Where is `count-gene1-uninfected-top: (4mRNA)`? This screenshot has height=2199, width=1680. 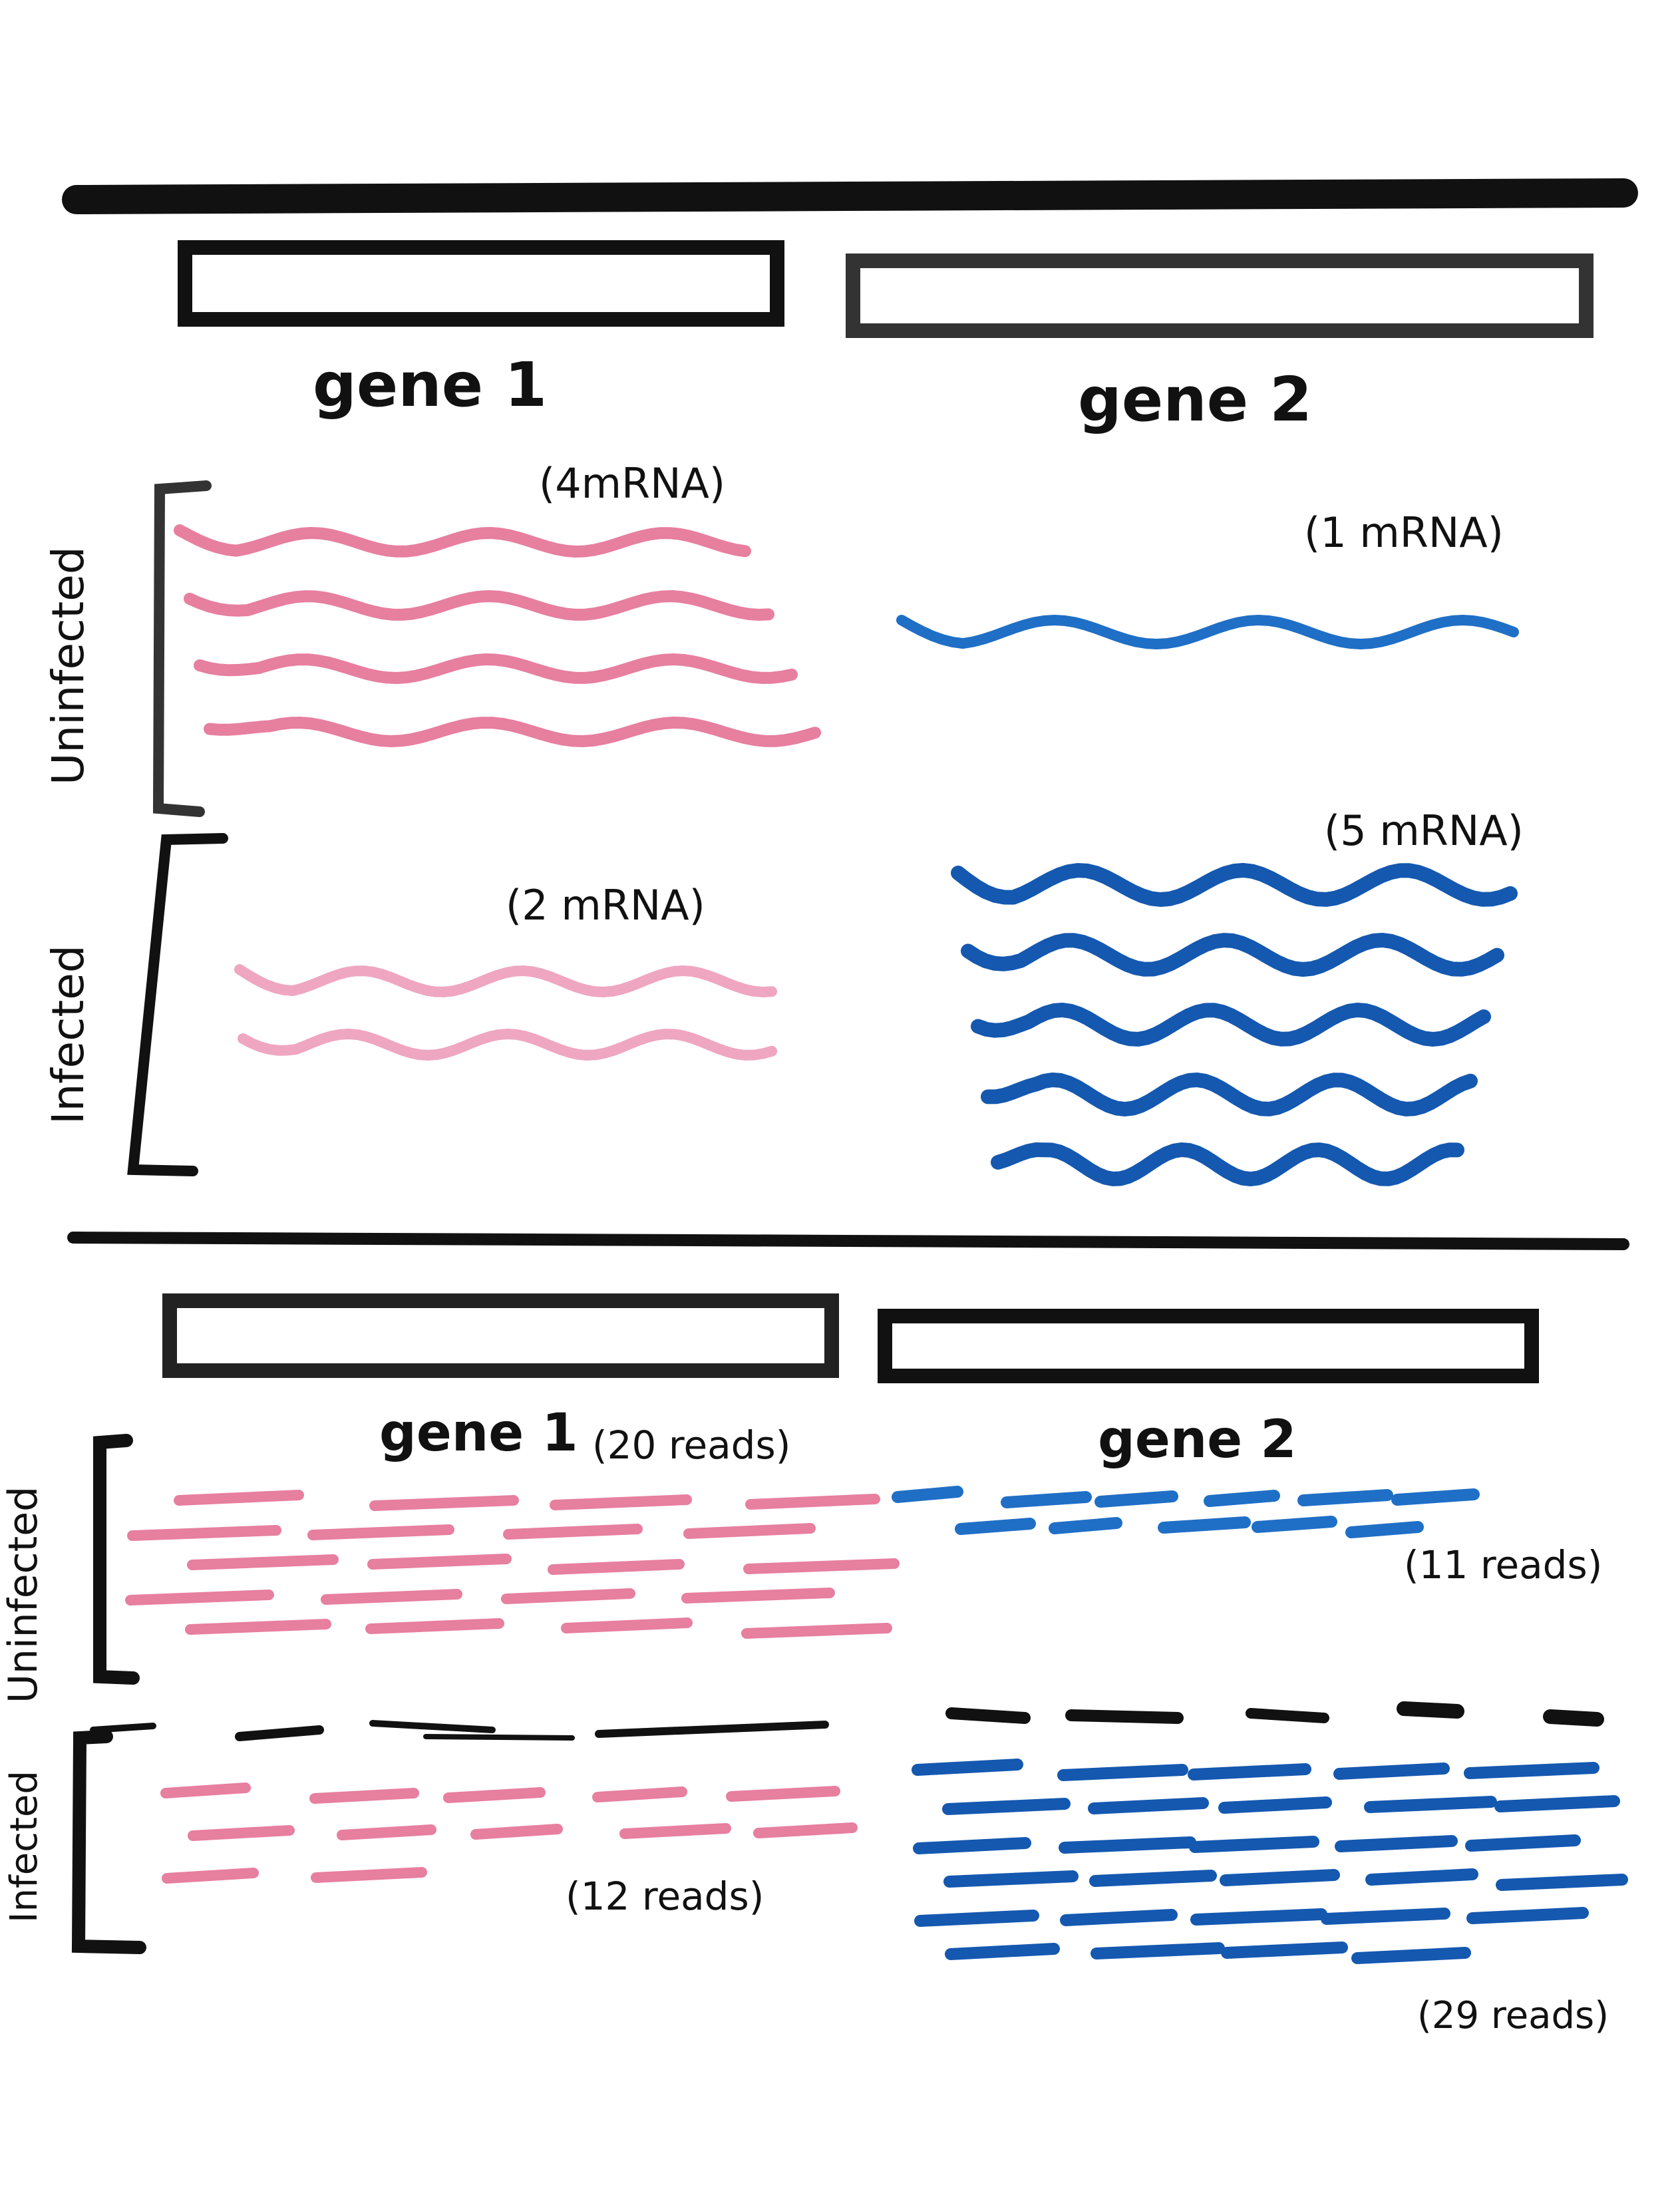
count-gene1-uninfected-top: (4mRNA) is located at coordinates (632, 483).